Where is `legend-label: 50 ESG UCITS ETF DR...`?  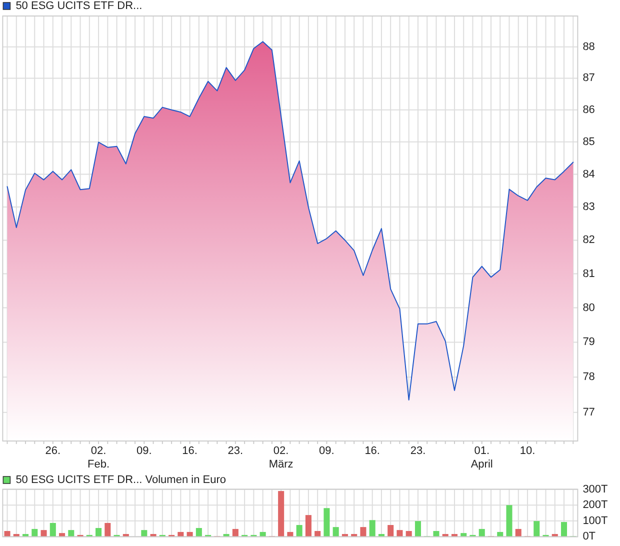
legend-label: 50 ESG UCITS ETF DR... is located at coordinates (79, 6).